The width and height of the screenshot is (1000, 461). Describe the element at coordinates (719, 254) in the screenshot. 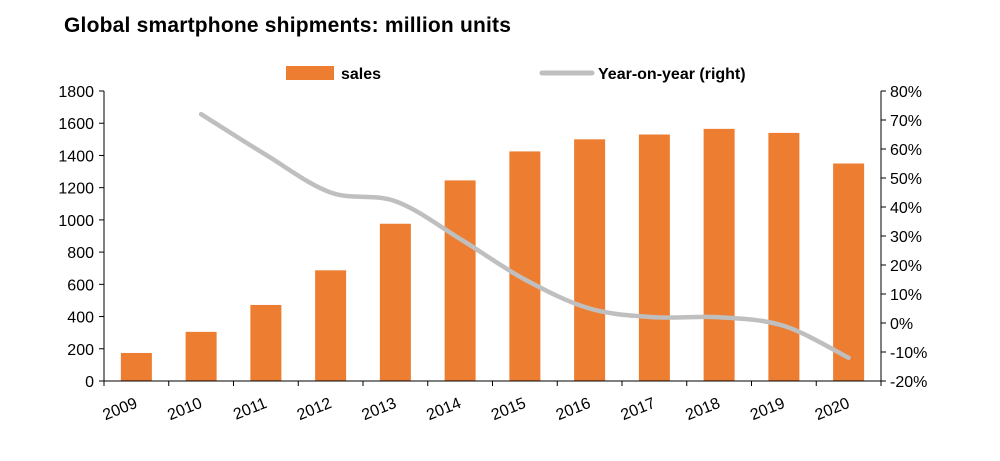

I see `bar-2018` at that location.